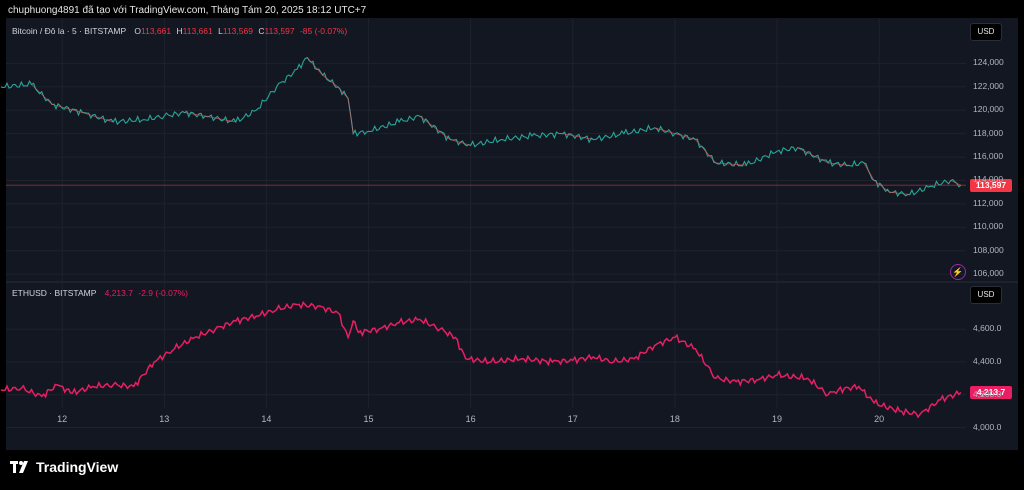 Image resolution: width=1024 pixels, height=490 pixels. I want to click on eth-change-value: -2.9 (-0.07%), so click(163, 293).